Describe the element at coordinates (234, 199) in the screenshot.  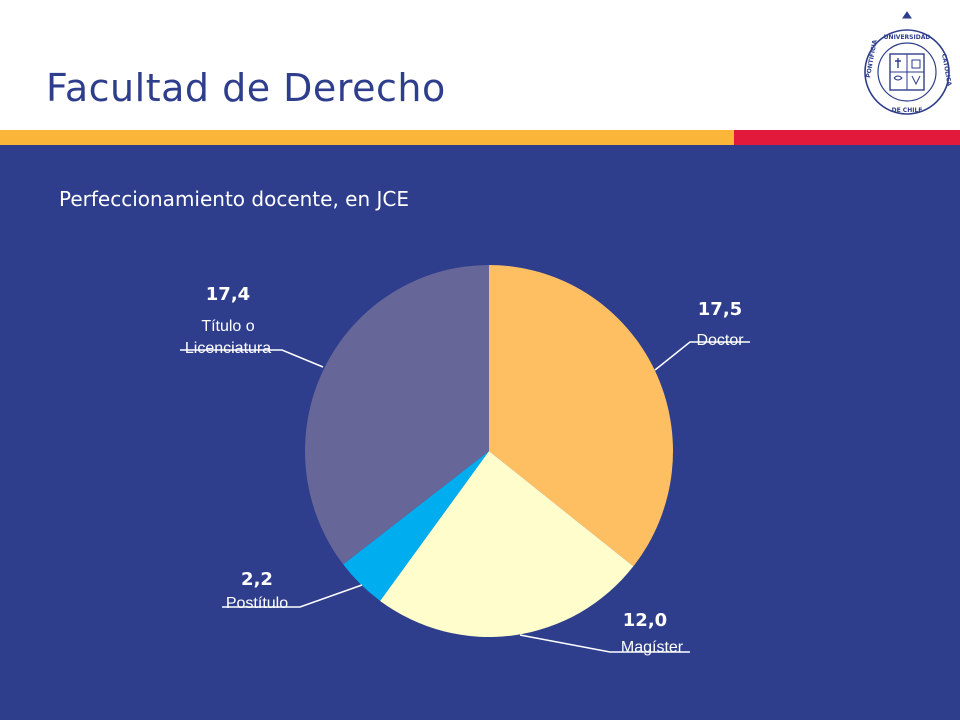
I see `chart-title: Perfeccionamiento docente, en JCE` at that location.